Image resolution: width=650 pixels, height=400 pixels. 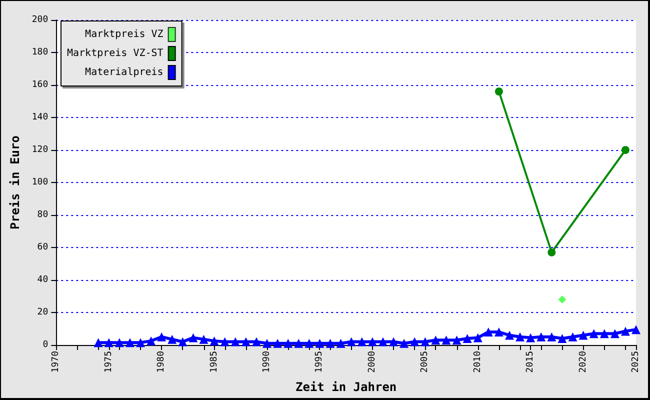 What do you see at coordinates (636, 362) in the screenshot?
I see `x-tick-label: 2025` at bounding box center [636, 362].